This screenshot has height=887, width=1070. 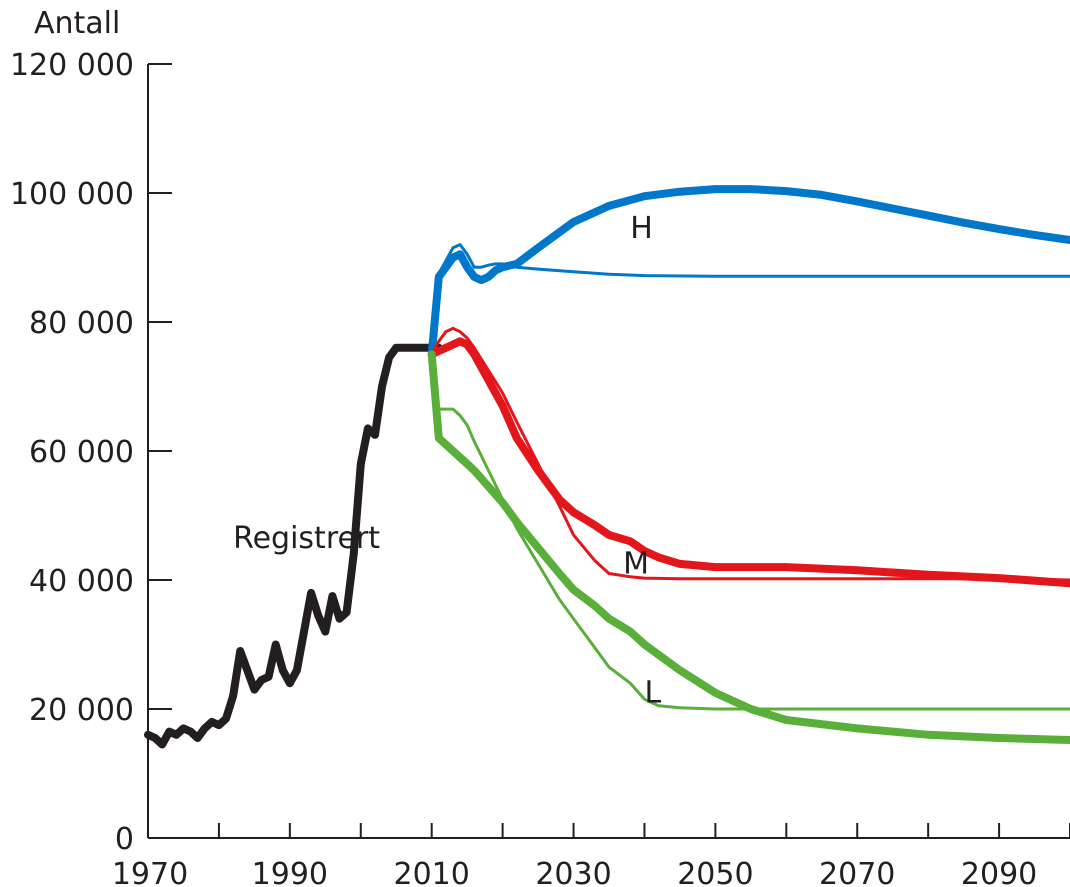 What do you see at coordinates (81, 710) in the screenshot?
I see `y-tick-label: 20 000` at bounding box center [81, 710].